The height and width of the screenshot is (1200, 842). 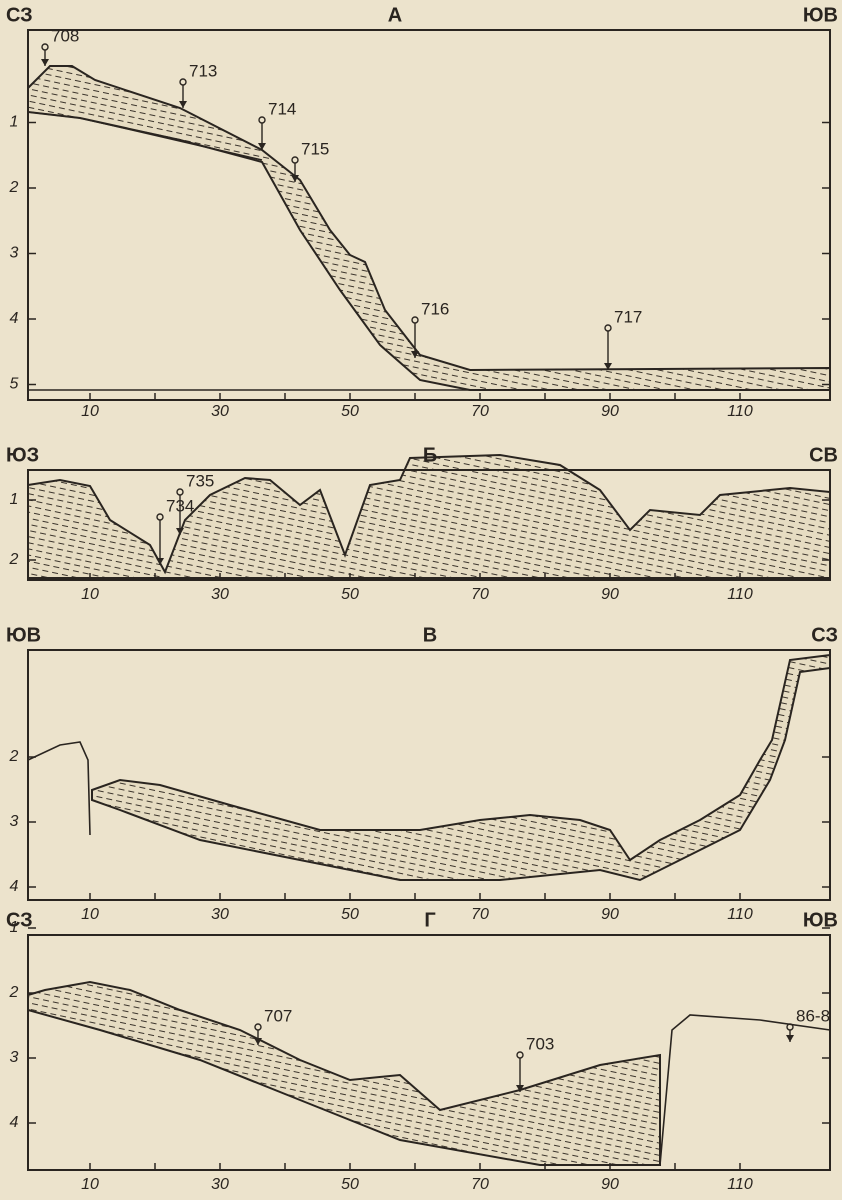 What do you see at coordinates (65, 35) in the screenshot?
I see `station-label: 708` at bounding box center [65, 35].